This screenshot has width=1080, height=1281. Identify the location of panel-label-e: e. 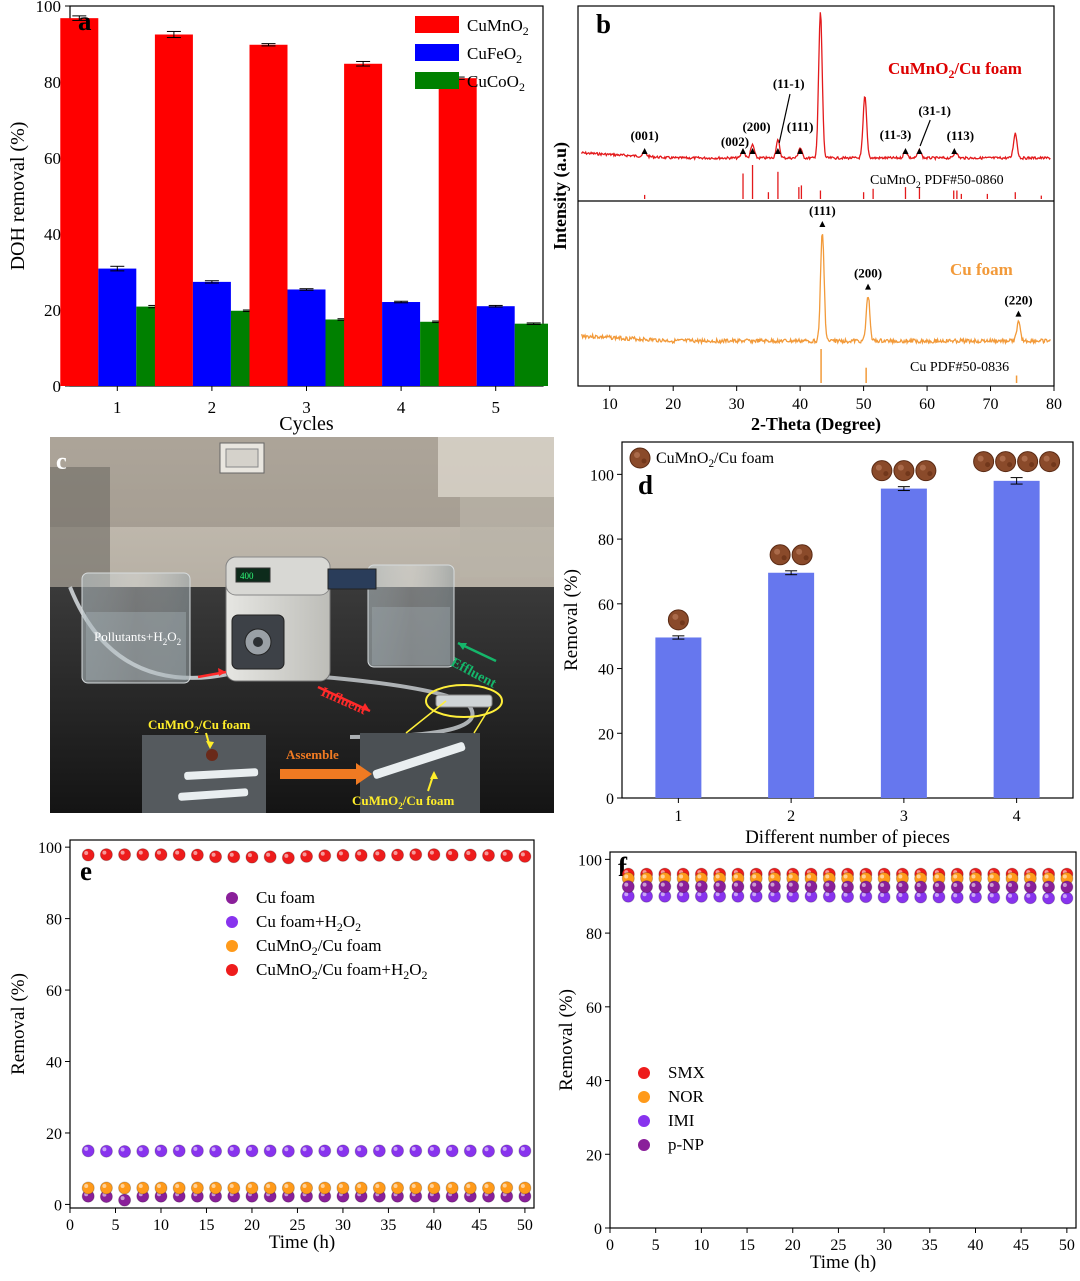
(86, 871).